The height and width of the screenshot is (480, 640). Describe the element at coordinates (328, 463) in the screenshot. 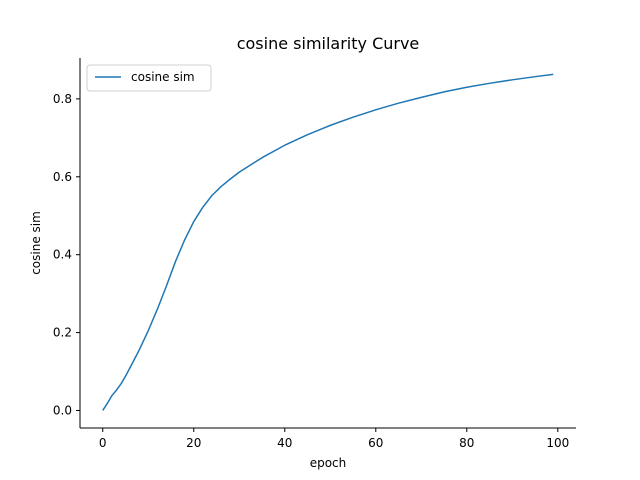

I see `x-axis-label: epoch` at that location.